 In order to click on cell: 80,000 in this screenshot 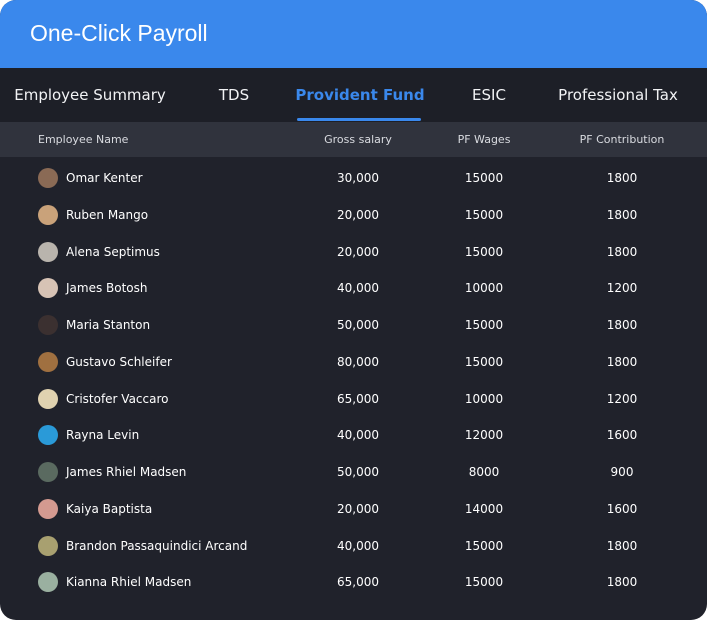, I will do `click(358, 361)`.